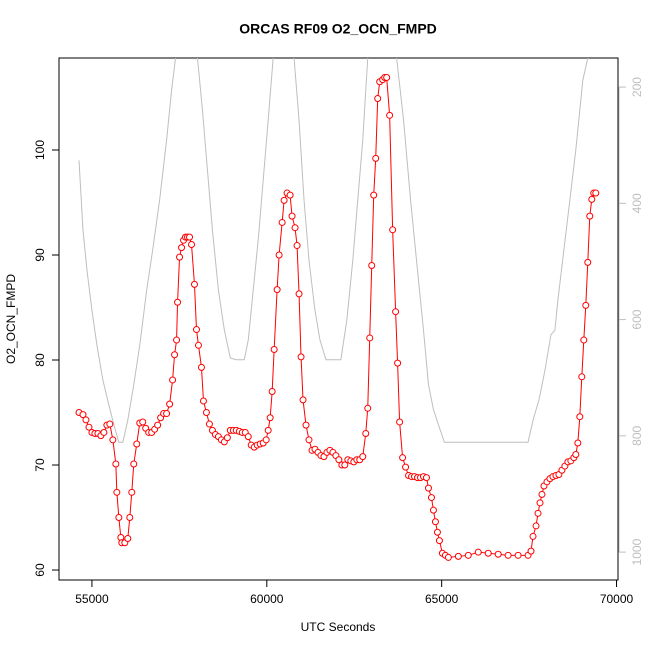  What do you see at coordinates (338, 29) in the screenshot?
I see `chart-title: ORCAS RF09 O2_OCN_FMPD` at bounding box center [338, 29].